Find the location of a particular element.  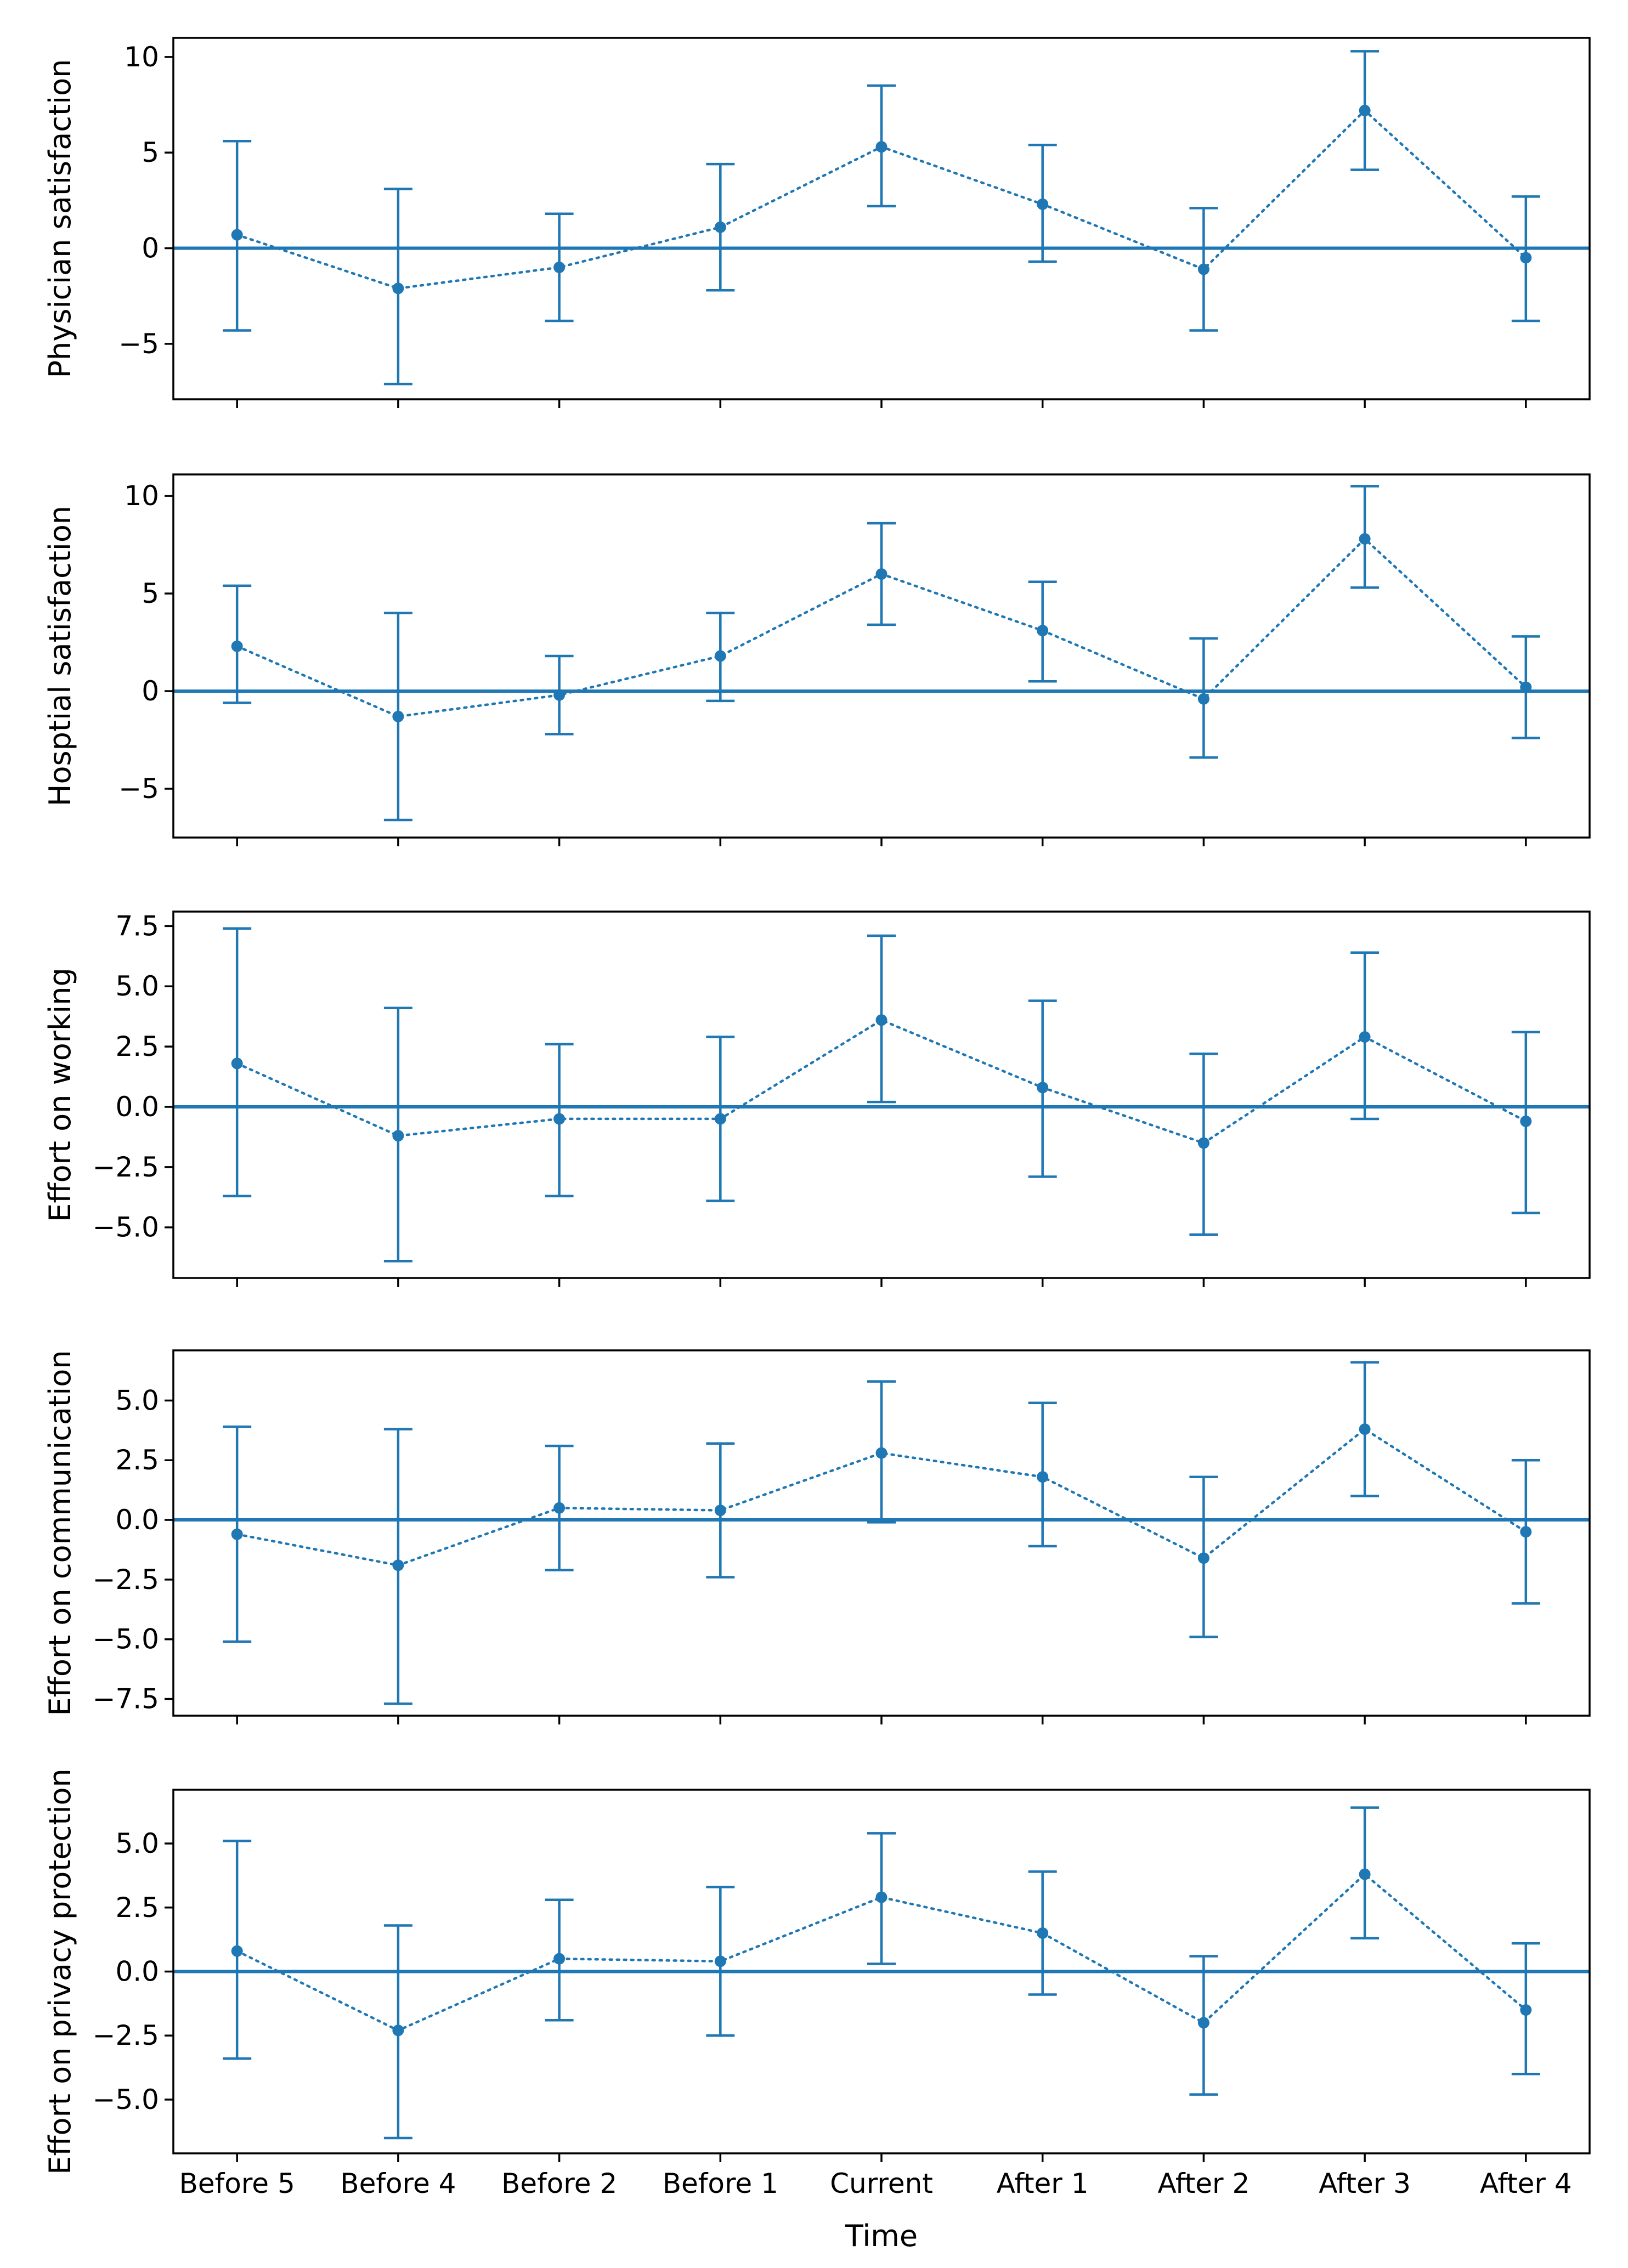

x-tick-label: After 3 is located at coordinates (1365, 2183).